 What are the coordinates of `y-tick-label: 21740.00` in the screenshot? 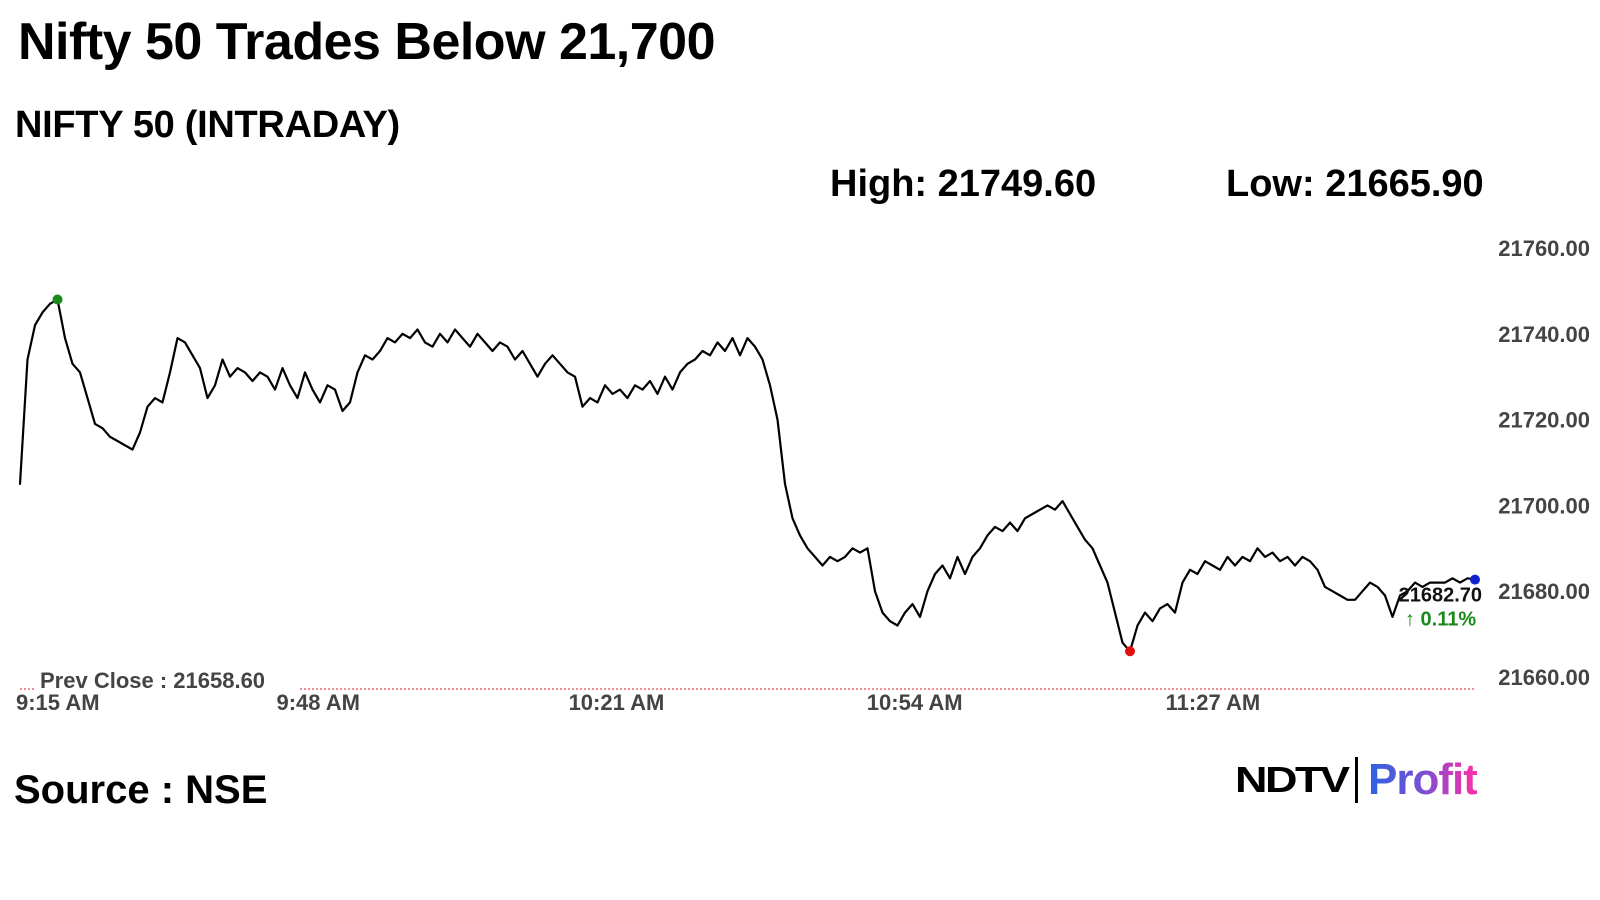 It's located at (1544, 334).